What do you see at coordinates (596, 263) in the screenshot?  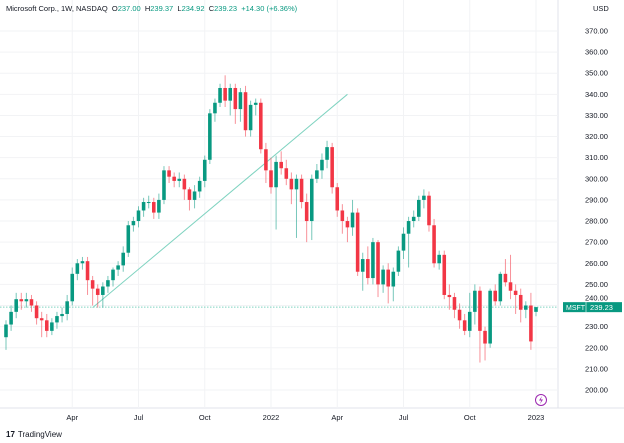 I see `y-tick-label: 260.00` at bounding box center [596, 263].